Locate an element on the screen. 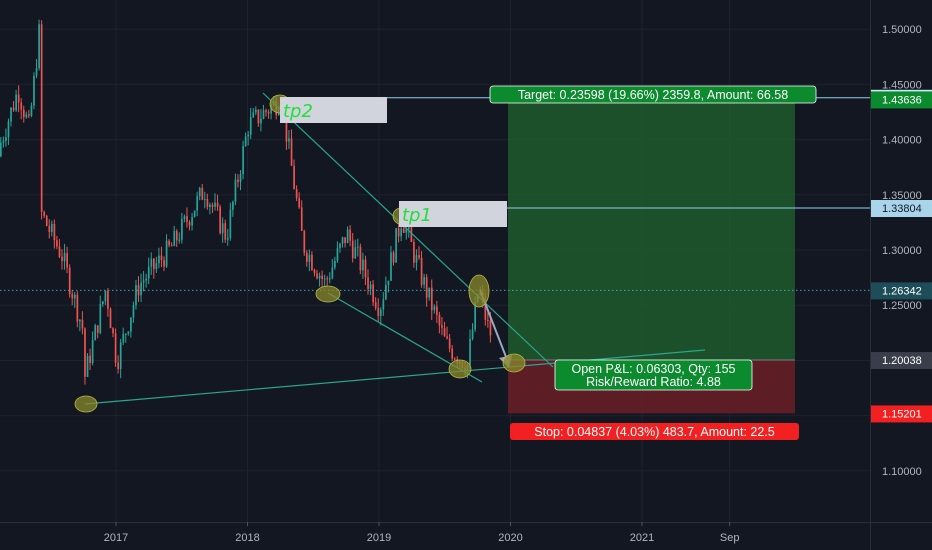 The image size is (932, 550). y-tick-label: 1.30000 is located at coordinates (902, 251).